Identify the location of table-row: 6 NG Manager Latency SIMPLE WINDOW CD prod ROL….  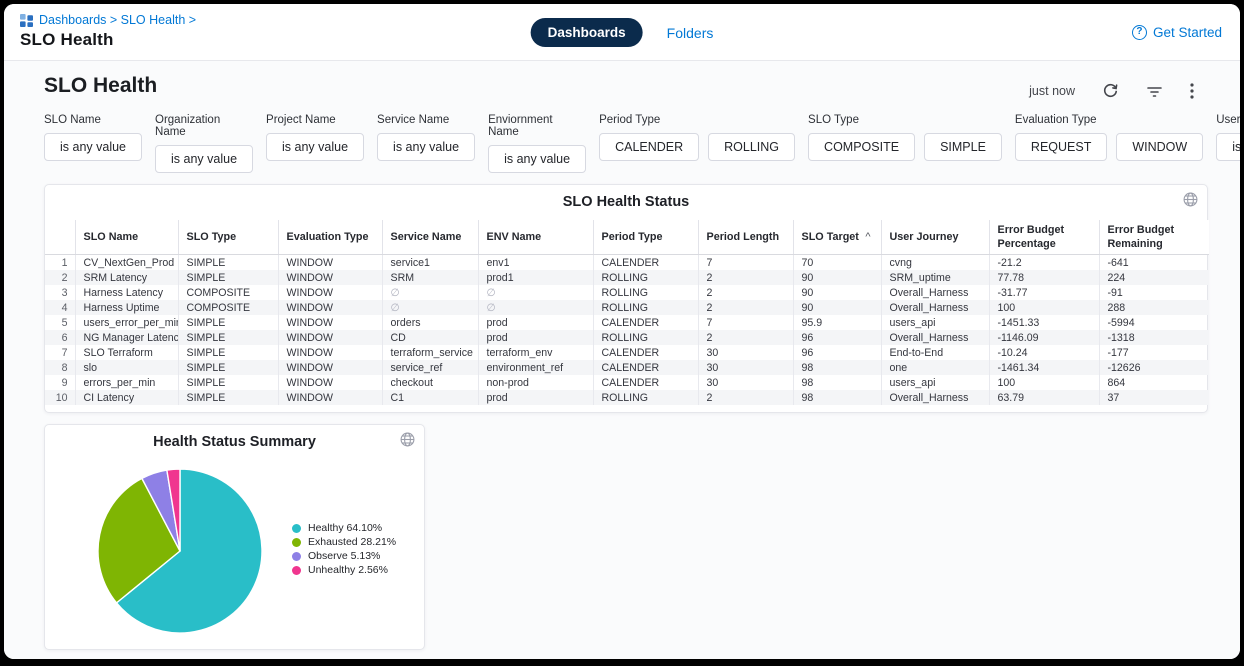
(627, 338).